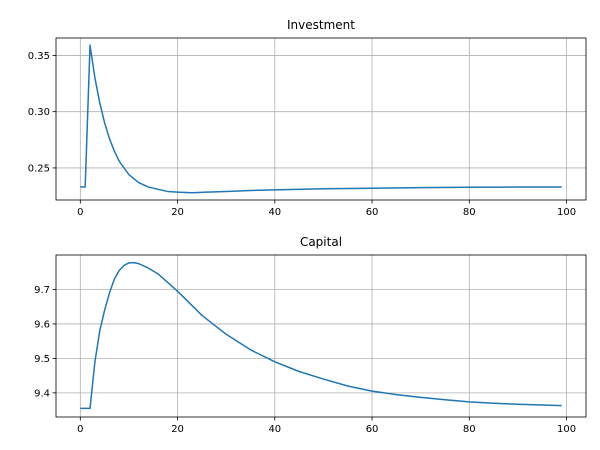 The height and width of the screenshot is (450, 600). I want to click on y-tick-label: 0.25, so click(39, 168).